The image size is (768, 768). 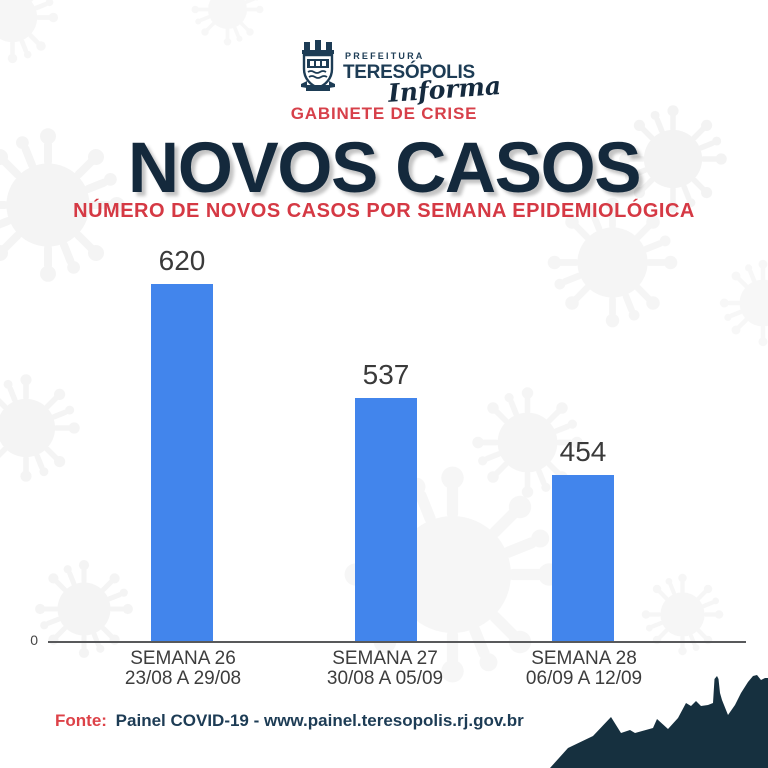 What do you see at coordinates (385, 658) in the screenshot?
I see `week-label: SEMANA 27` at bounding box center [385, 658].